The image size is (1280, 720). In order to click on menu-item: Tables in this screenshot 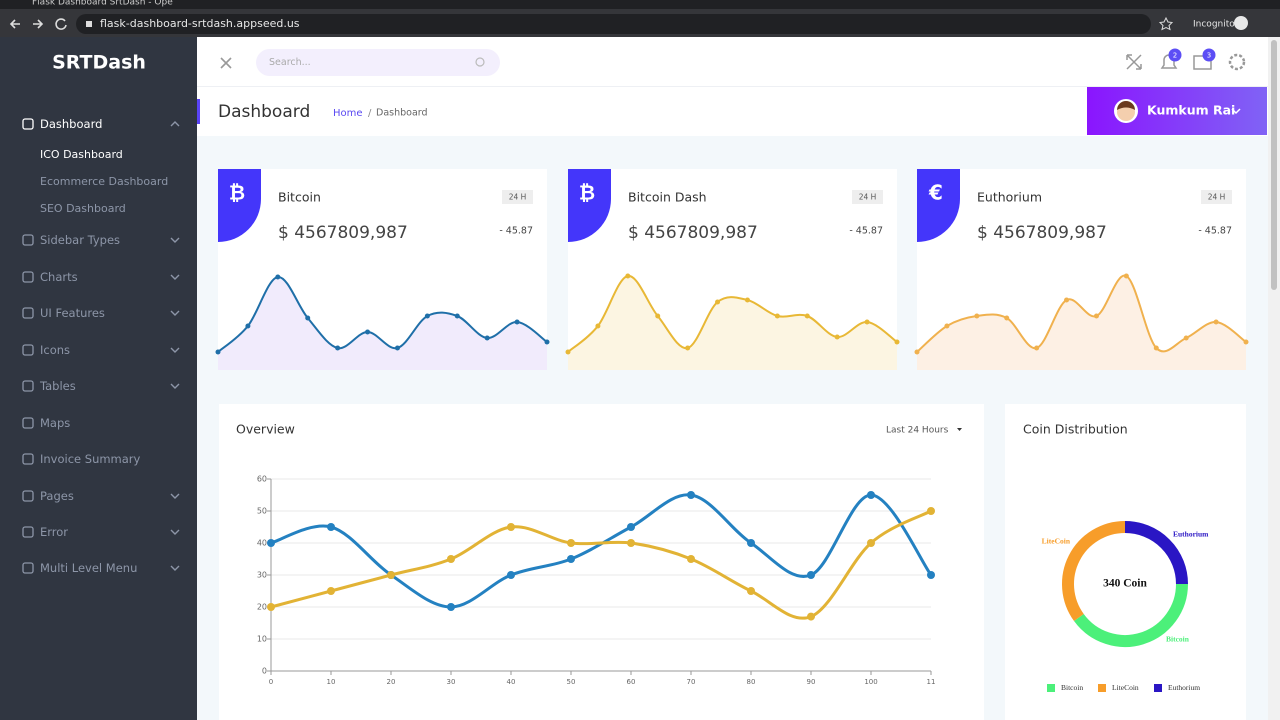, I will do `click(58, 386)`.